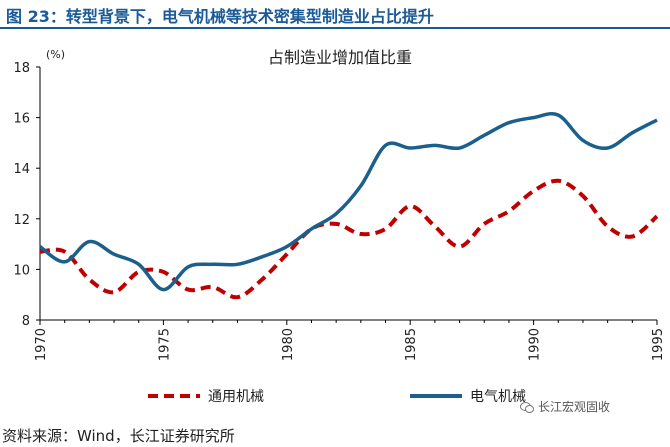 This screenshot has height=447, width=670. What do you see at coordinates (658, 344) in the screenshot?
I see `x-tick-label: 1995` at bounding box center [658, 344].